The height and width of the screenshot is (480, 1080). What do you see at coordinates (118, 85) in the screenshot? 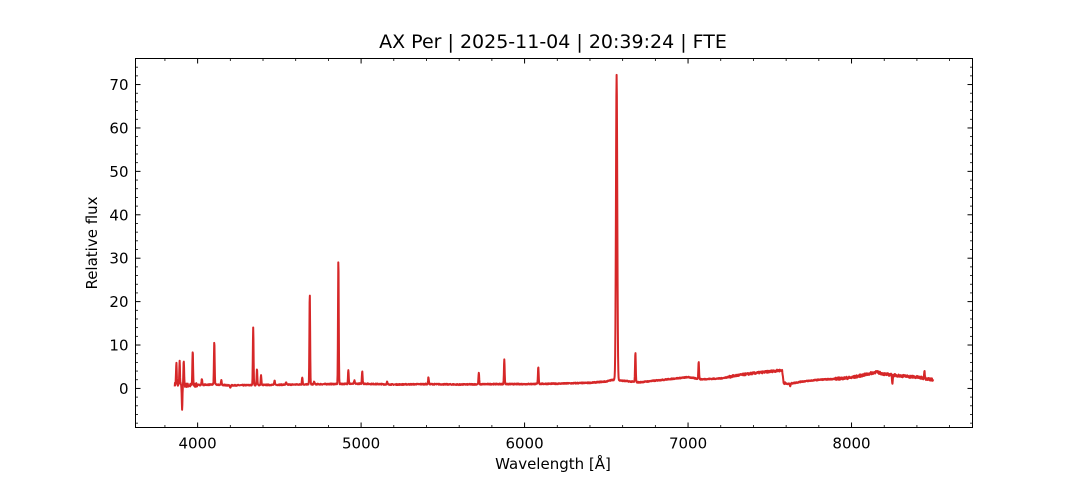
I see `y-tick-label: 70` at bounding box center [118, 85].